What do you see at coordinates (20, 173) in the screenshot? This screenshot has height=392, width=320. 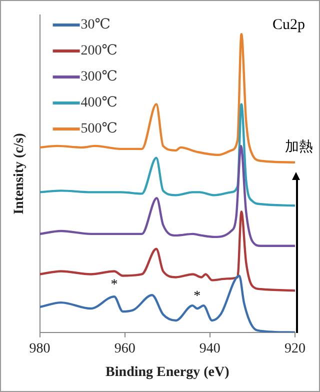 I see `y-axis-title: Intensity (c/s)` at bounding box center [20, 173].